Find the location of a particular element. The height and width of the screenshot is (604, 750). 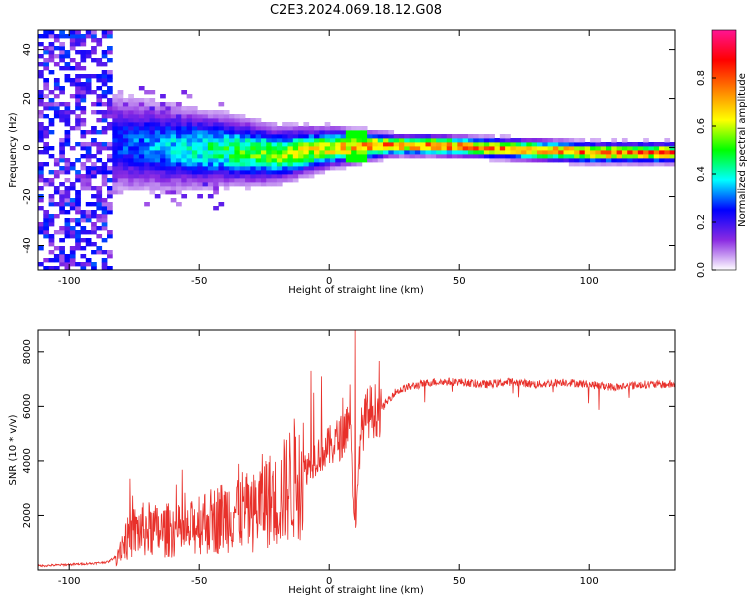

colorbar-tick-label: 0.2 is located at coordinates (701, 222).